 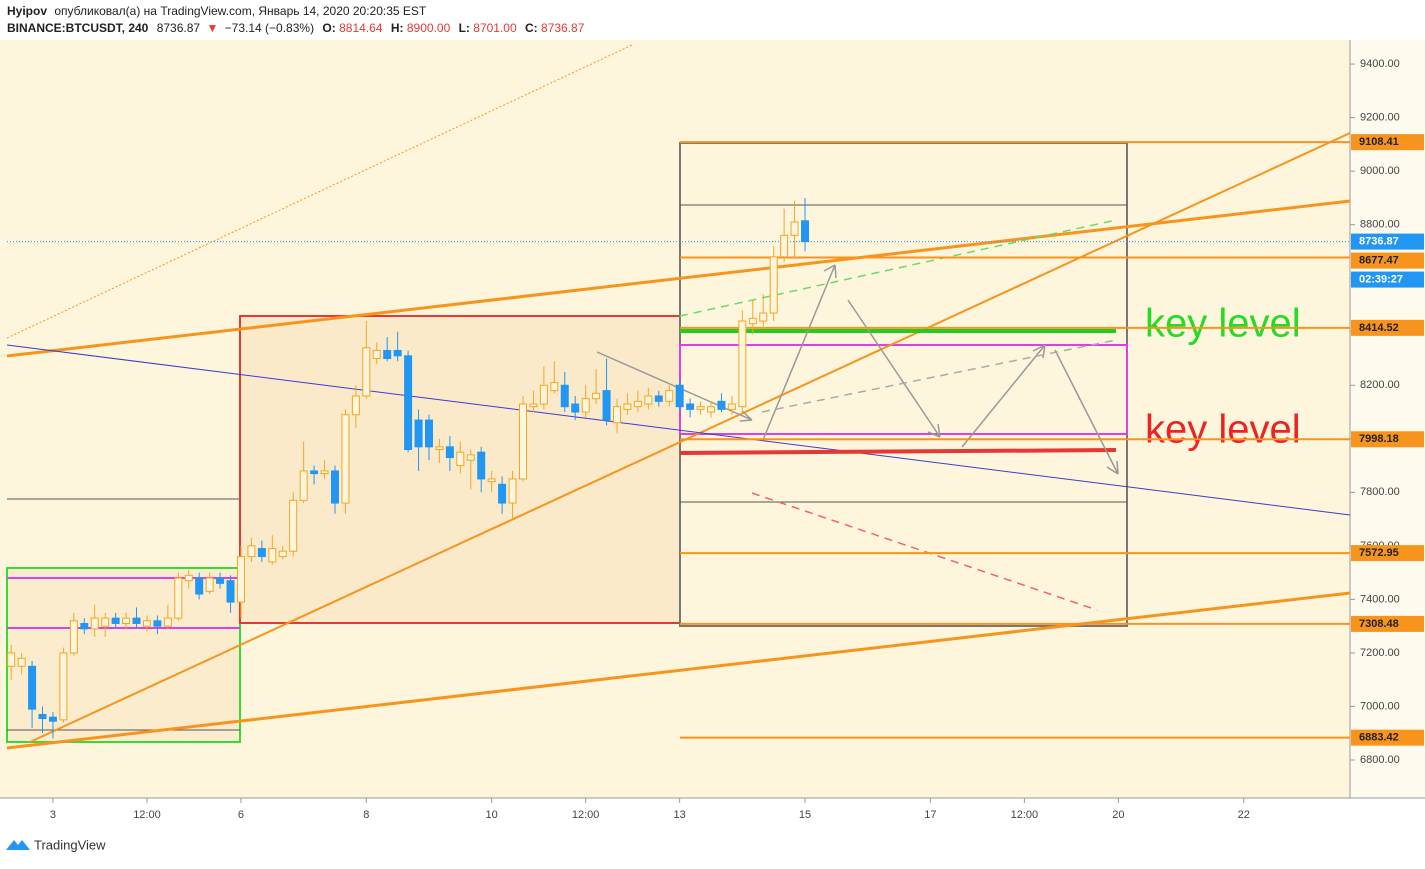 What do you see at coordinates (1387, 419) in the screenshot?
I see `axis-bg` at bounding box center [1387, 419].